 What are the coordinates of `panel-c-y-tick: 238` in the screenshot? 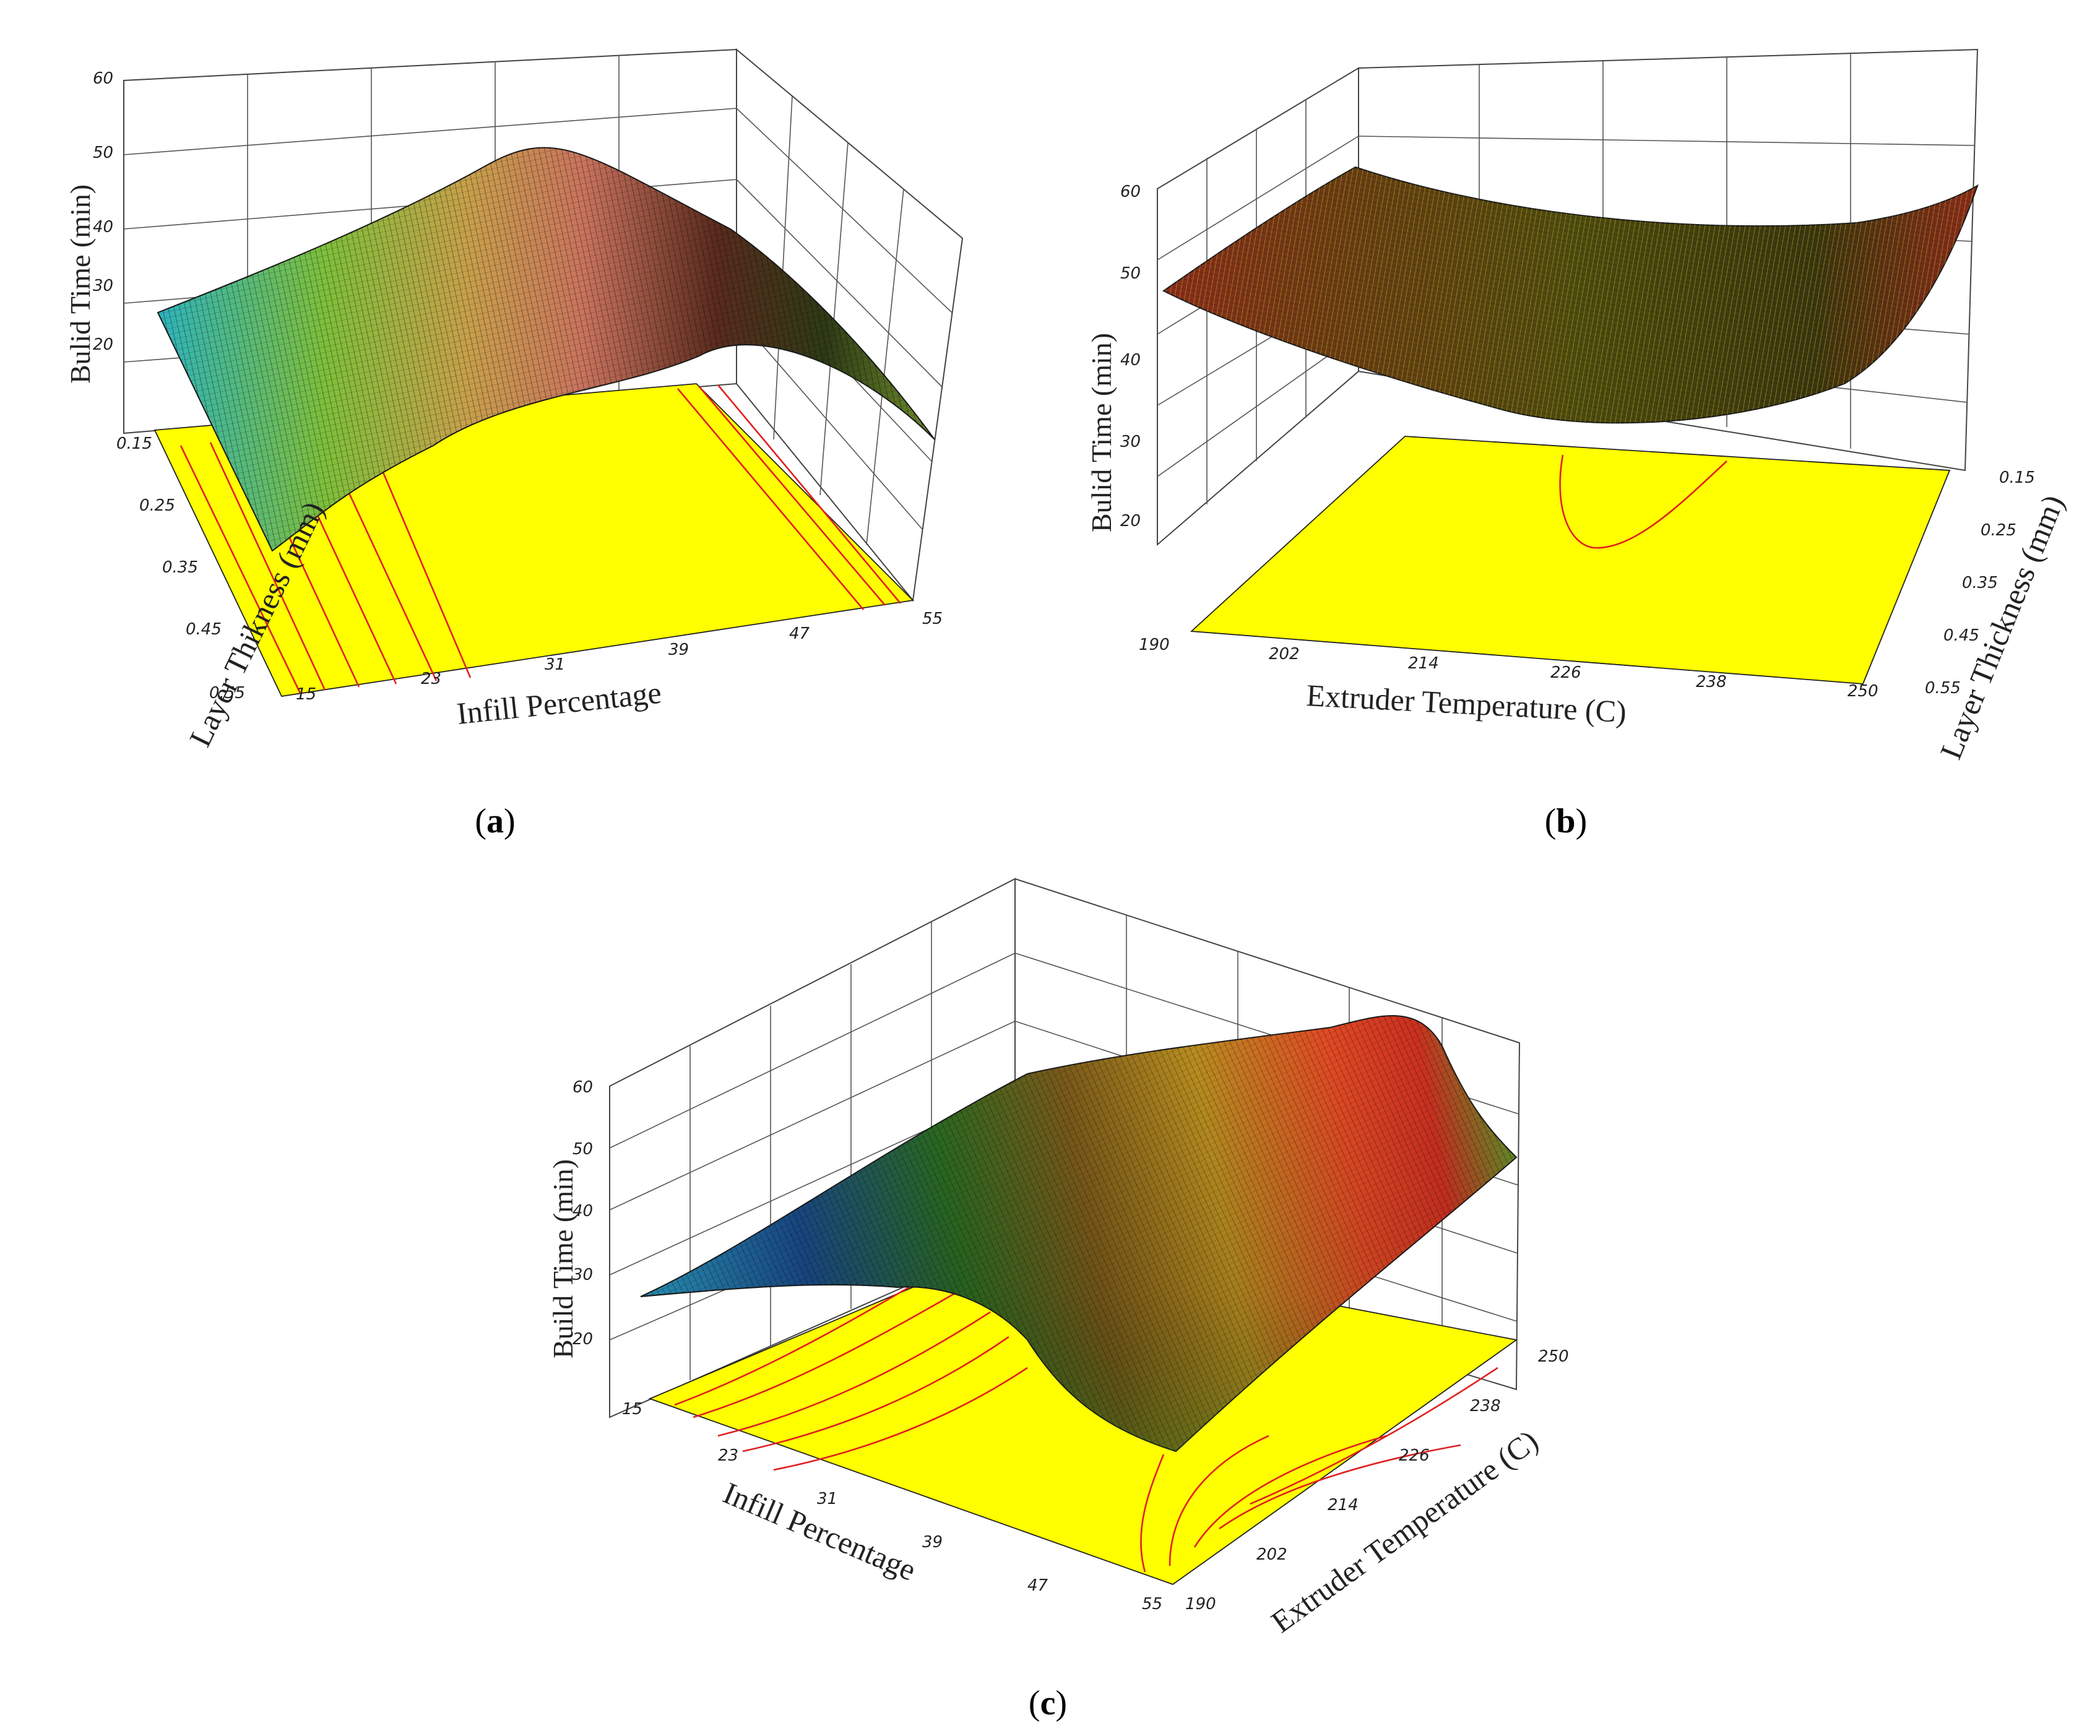 It's located at (1485, 1406).